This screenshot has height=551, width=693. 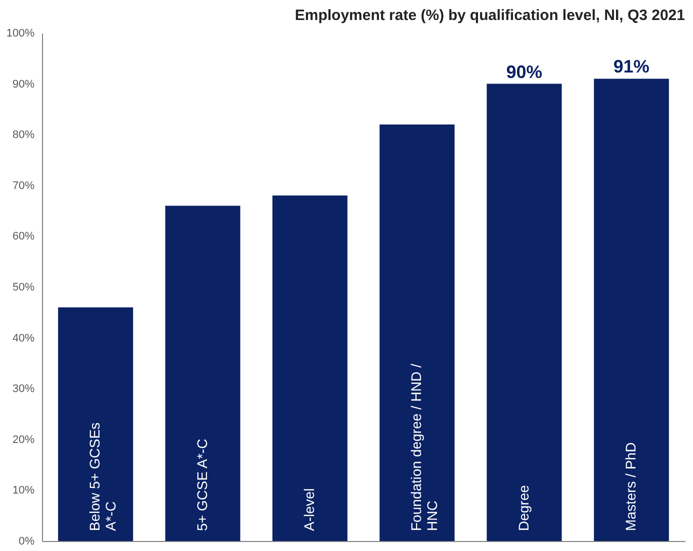 I want to click on y-tick-label: 90%, so click(x=23, y=84).